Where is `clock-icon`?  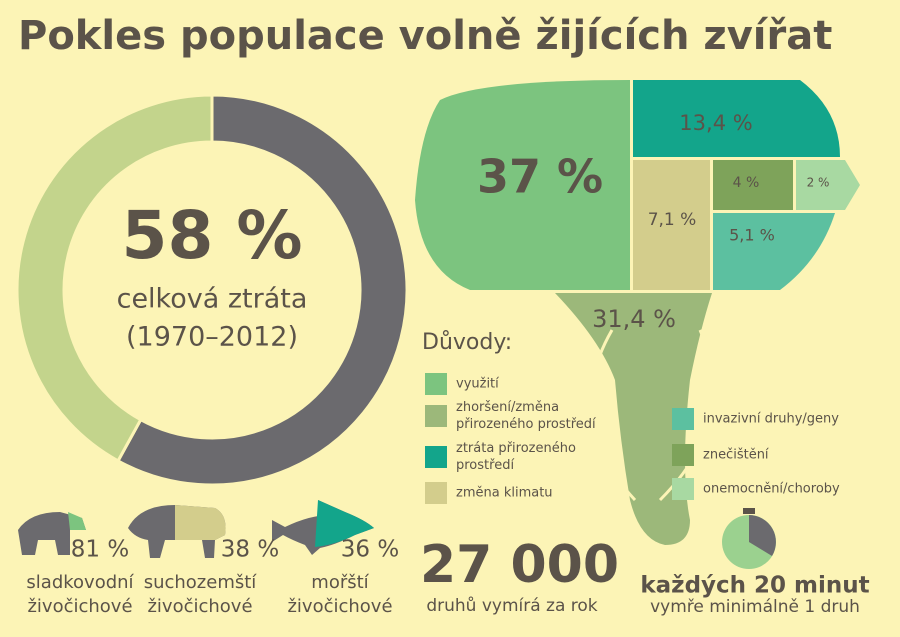 clock-icon is located at coordinates (749, 538).